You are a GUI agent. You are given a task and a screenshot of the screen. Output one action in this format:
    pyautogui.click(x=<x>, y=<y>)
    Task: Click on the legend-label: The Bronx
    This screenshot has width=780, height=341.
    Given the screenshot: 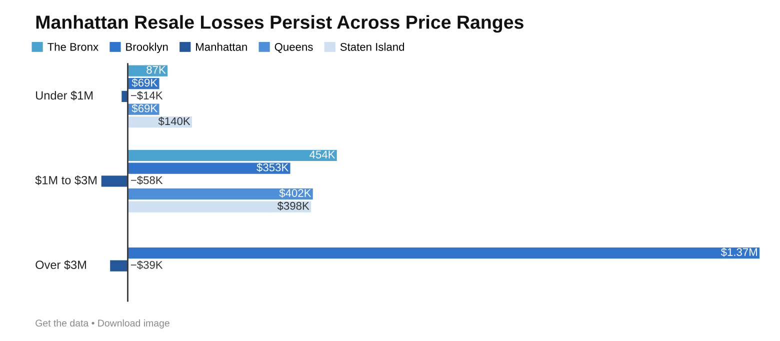 What is the action you would take?
    pyautogui.click(x=73, y=46)
    